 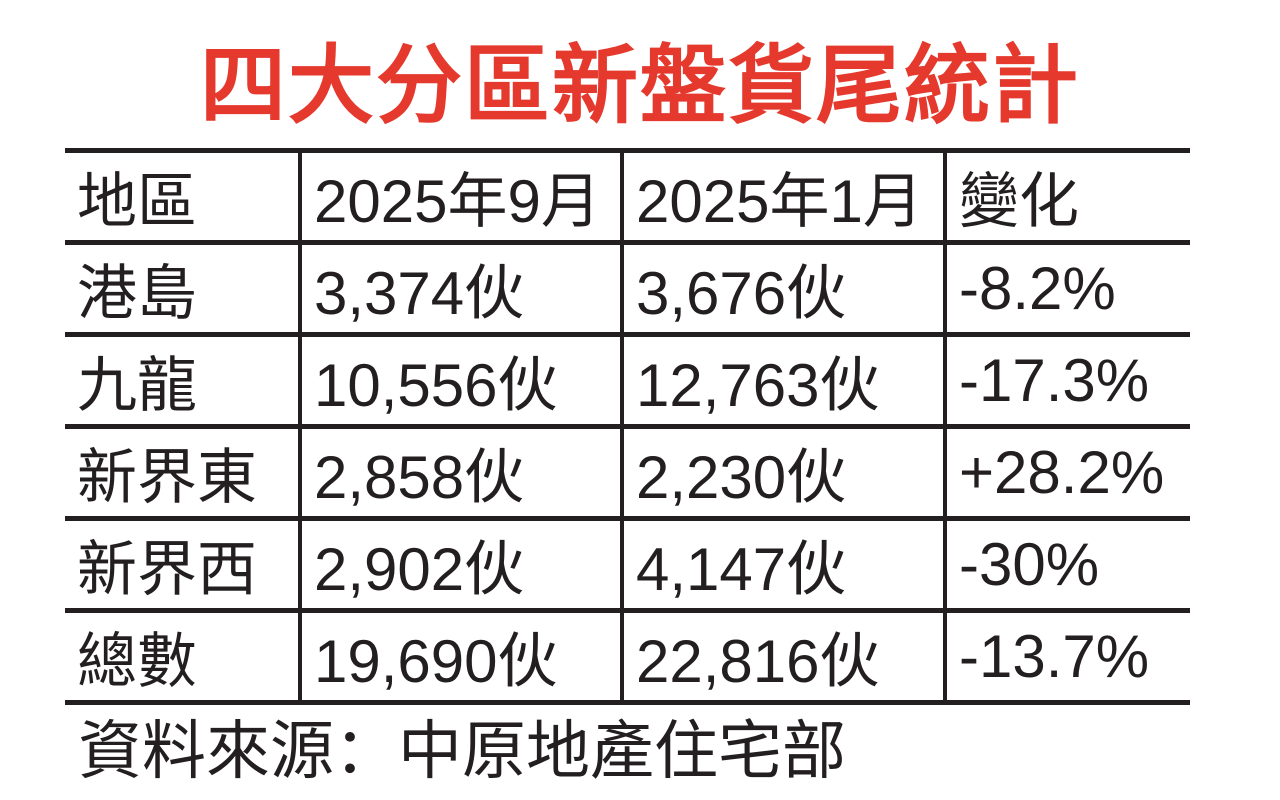 I want to click on table-row: 新界東 2,858伙 2,230伙 +28.2%, so click(x=627, y=472).